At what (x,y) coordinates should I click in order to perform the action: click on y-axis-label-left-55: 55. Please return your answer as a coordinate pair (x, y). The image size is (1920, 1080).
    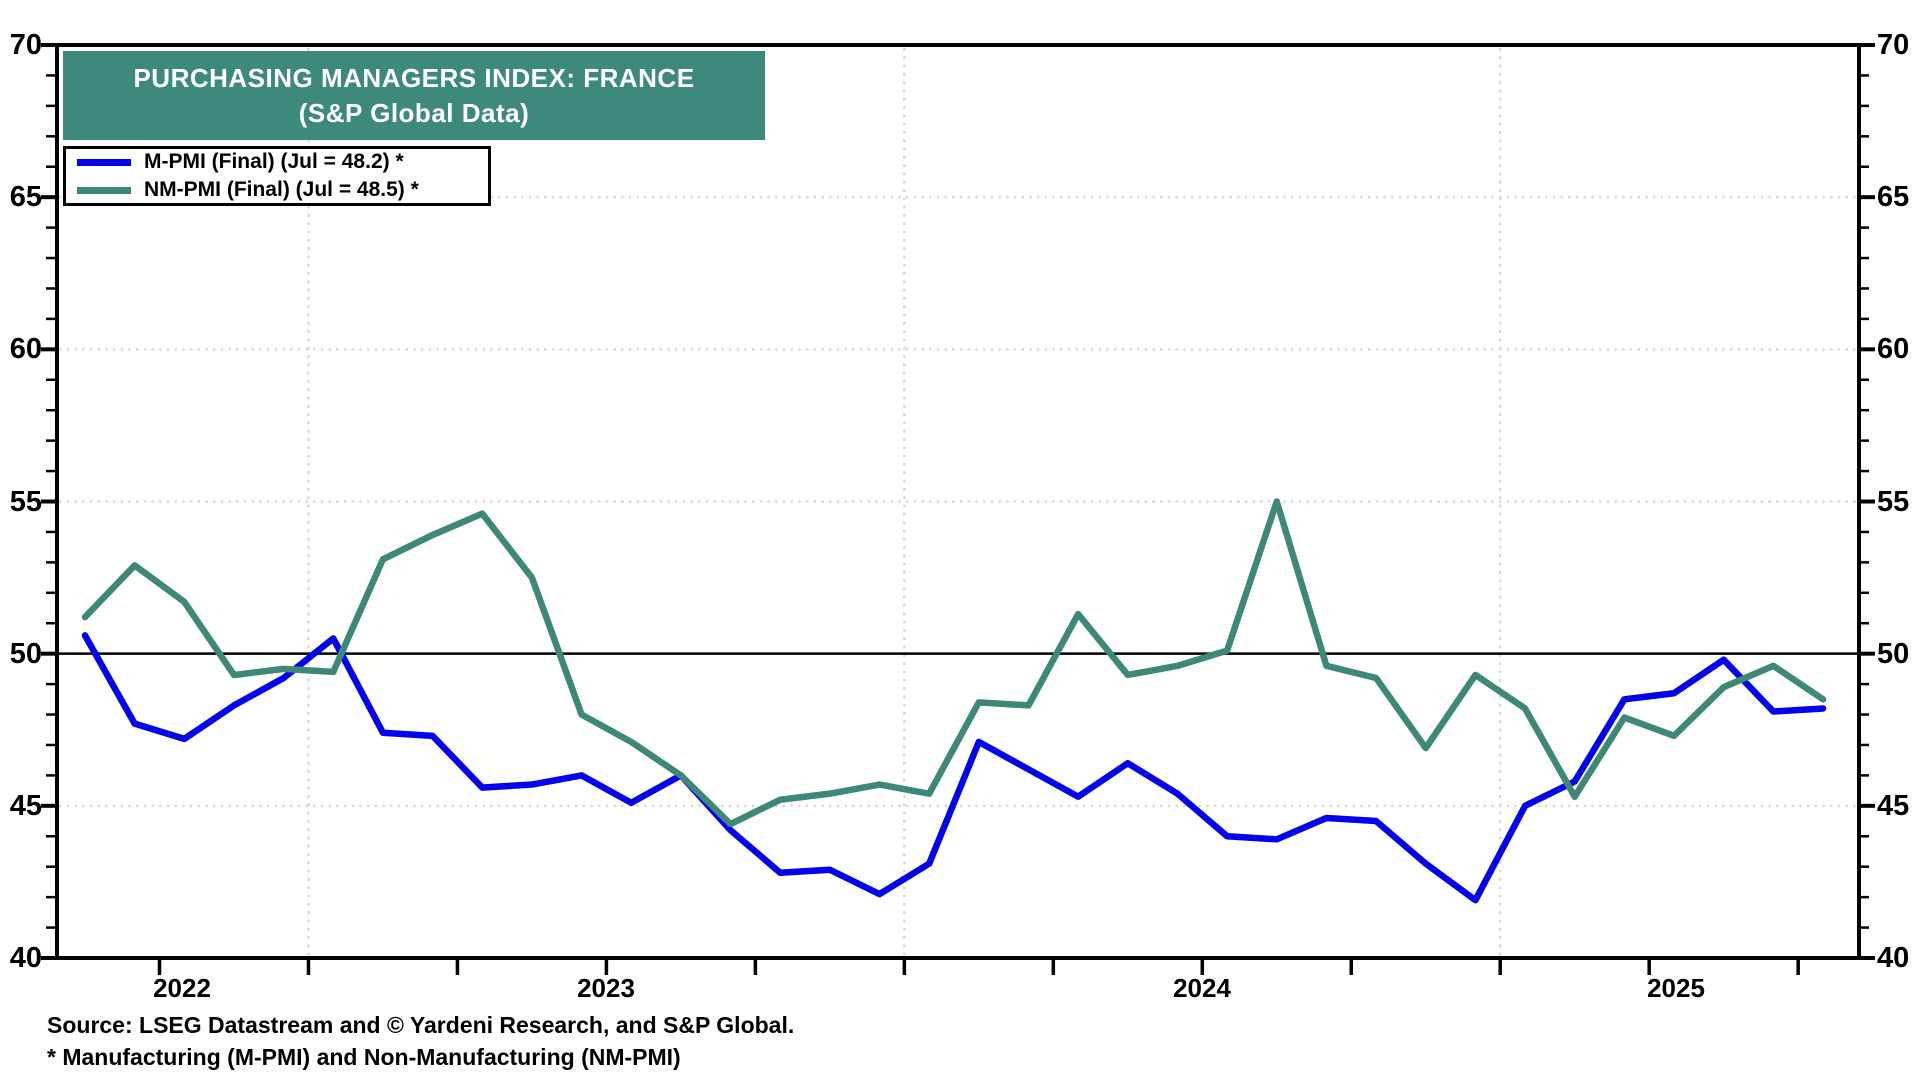
    Looking at the image, I should click on (26, 502).